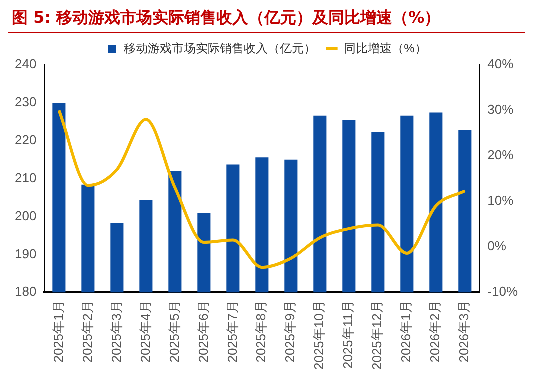 This screenshot has height=386, width=533. I want to click on y-tick-label: 210, so click(25, 178).